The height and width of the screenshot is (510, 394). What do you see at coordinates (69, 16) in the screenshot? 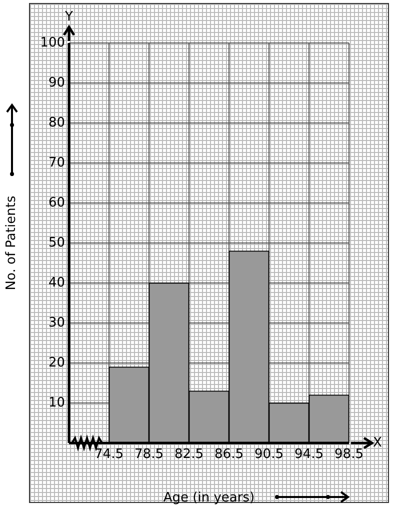
I see `text: Y` at bounding box center [69, 16].